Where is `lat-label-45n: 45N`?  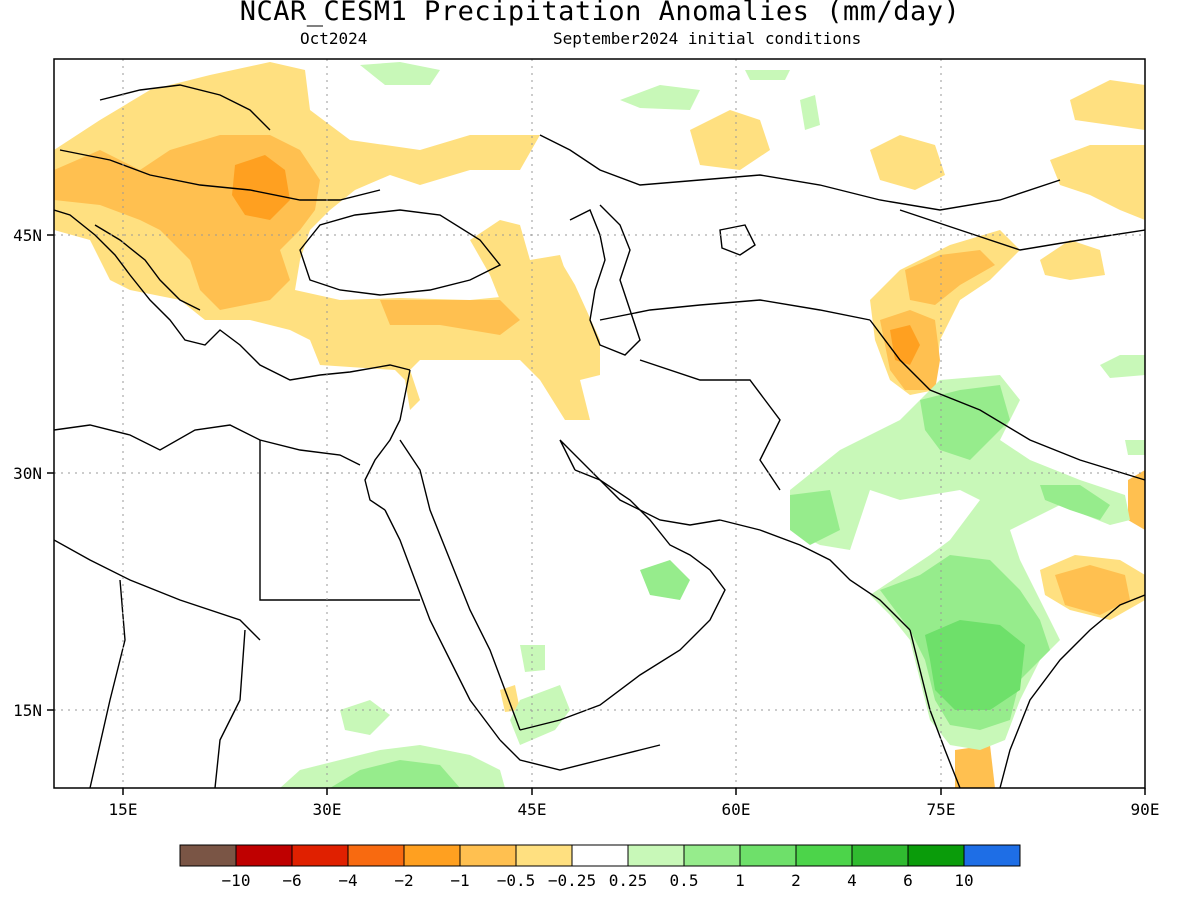
lat-label-45n: 45N is located at coordinates (27, 235).